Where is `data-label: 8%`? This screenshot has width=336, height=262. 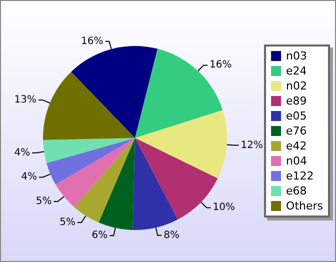 data-label: 8% is located at coordinates (172, 235).